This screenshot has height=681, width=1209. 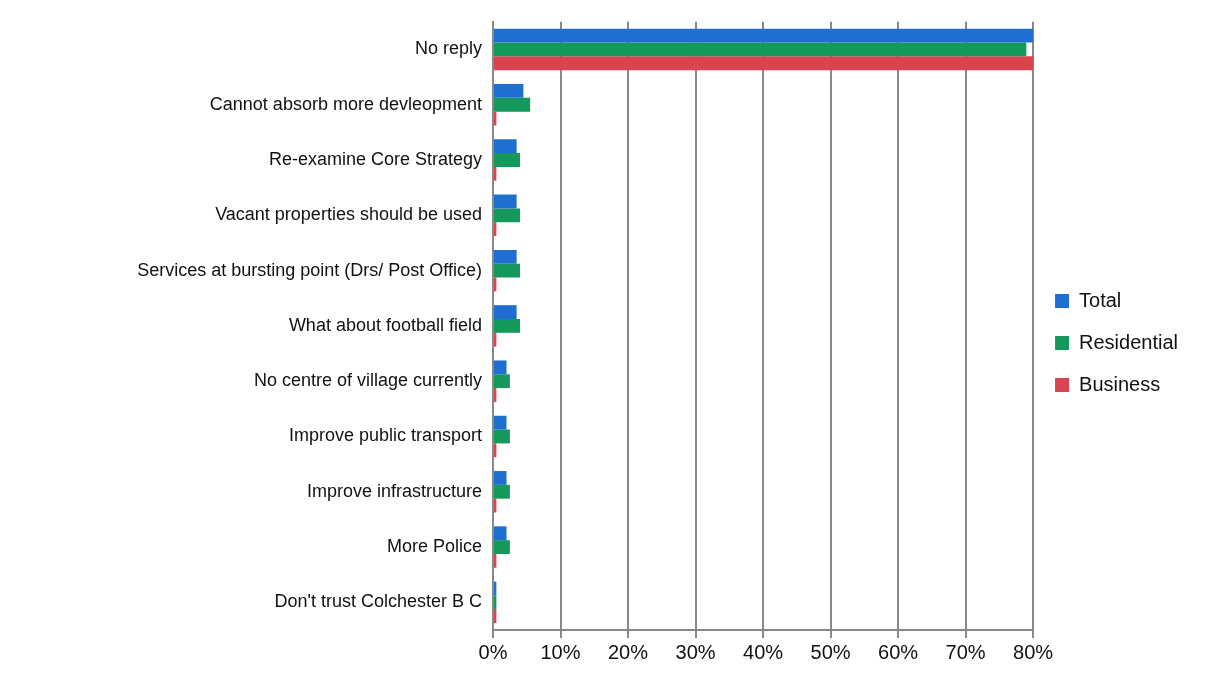 I want to click on x-tick-label: 60%, so click(x=898, y=651).